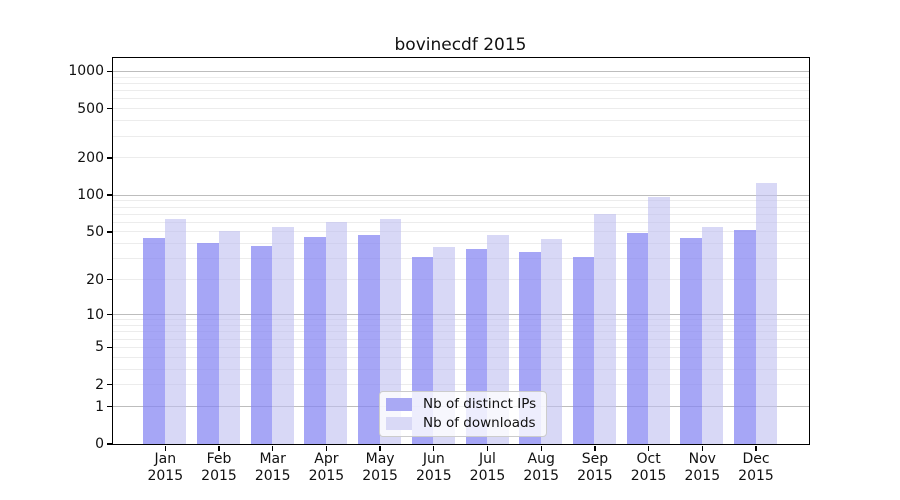  Describe the element at coordinates (541, 467) in the screenshot. I see `x-tick-label: Aug 2015` at that location.